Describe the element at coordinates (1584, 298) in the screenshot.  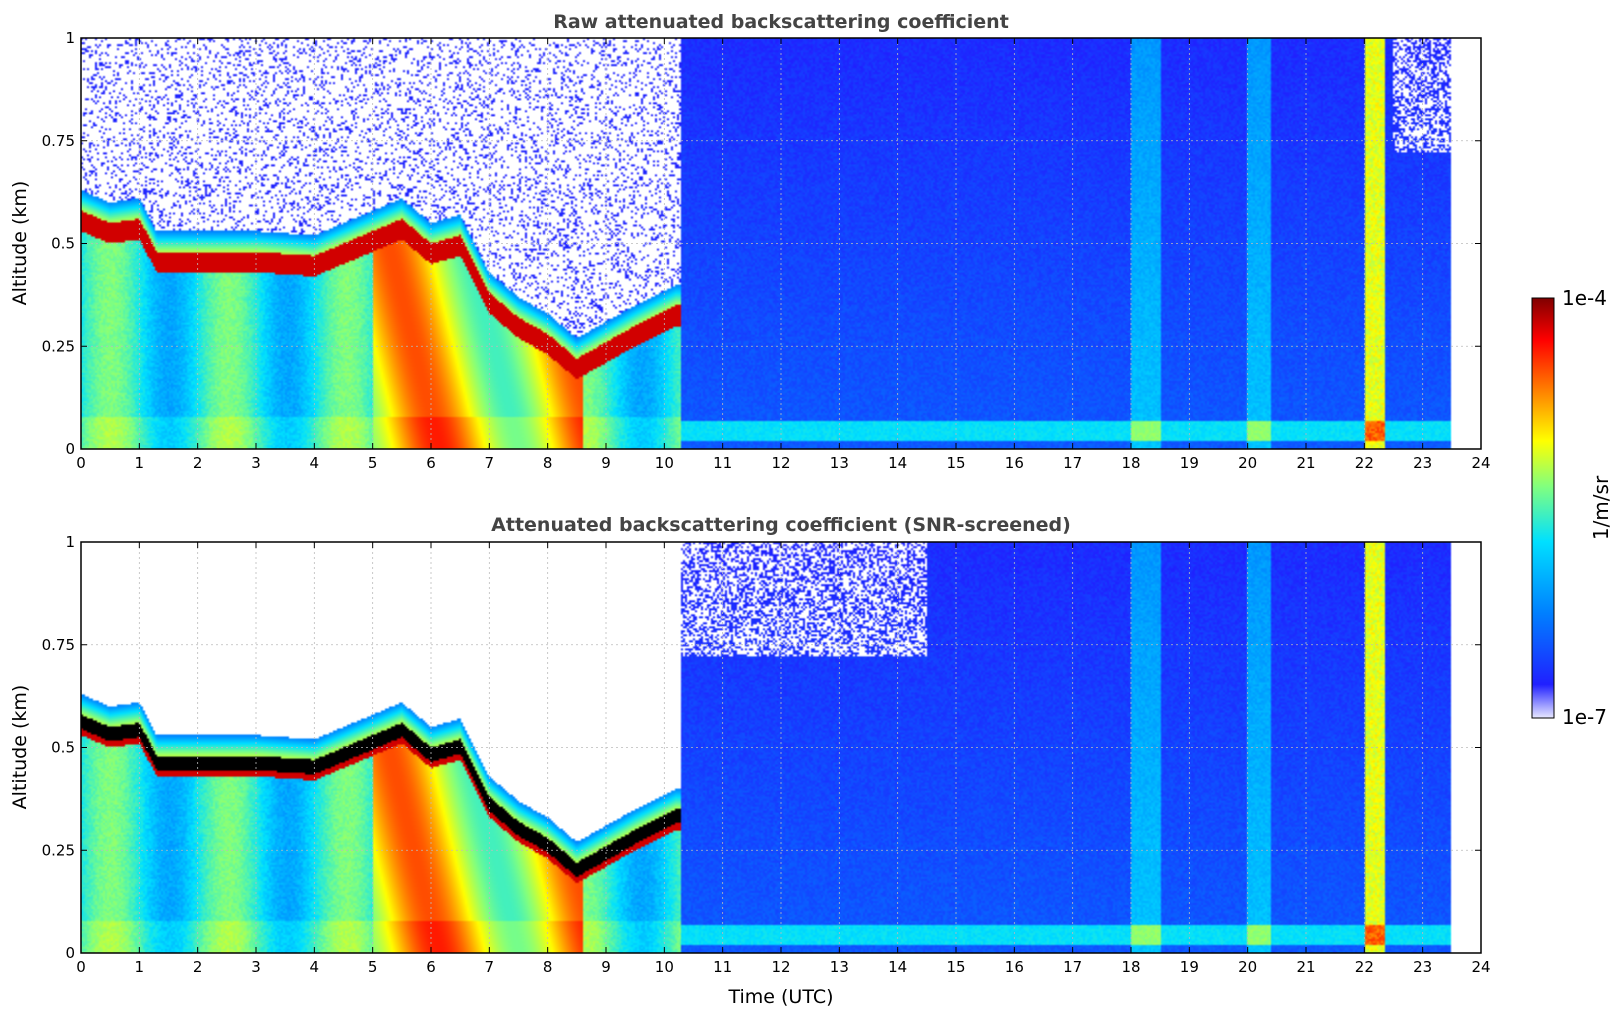
I see `colorbar-max-label: 1e-4` at that location.